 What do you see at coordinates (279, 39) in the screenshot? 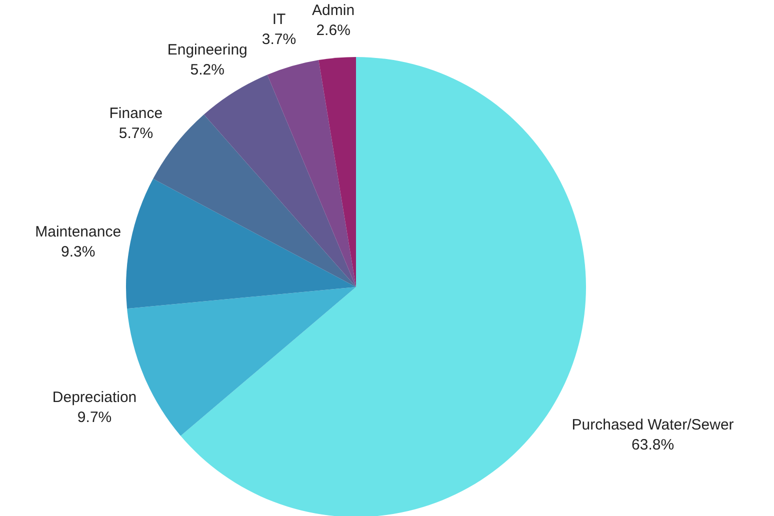
I see `data-label: 3.7%` at bounding box center [279, 39].